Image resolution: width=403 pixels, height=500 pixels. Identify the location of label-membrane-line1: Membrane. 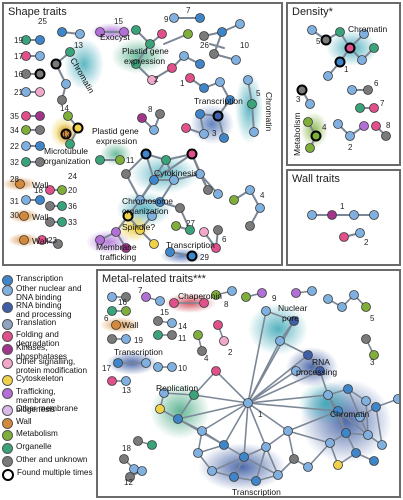
(116, 247).